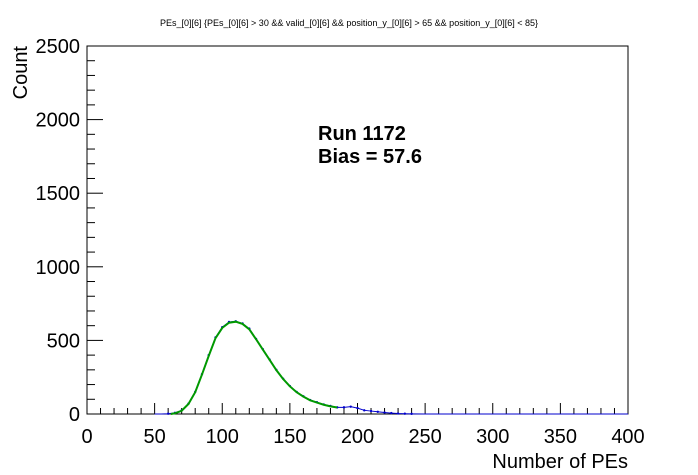 The height and width of the screenshot is (475, 698). What do you see at coordinates (74, 415) in the screenshot?
I see `y-tick-label: 0` at bounding box center [74, 415].